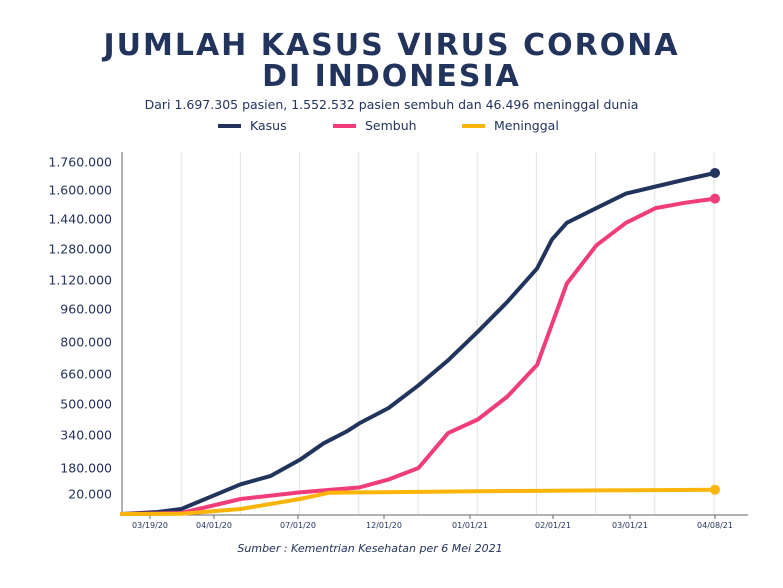 The width and height of the screenshot is (783, 588). Describe the element at coordinates (268, 125) in the screenshot. I see `legend-label-kasus: Kasus` at that location.